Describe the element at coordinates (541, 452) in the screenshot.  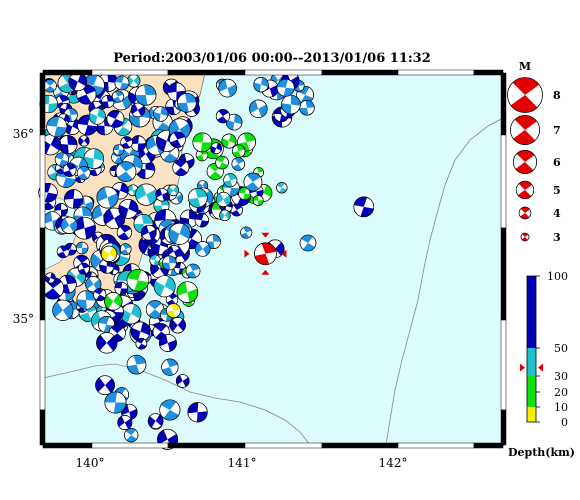
I see `depth-scale-title: Depth(km)` at that location.